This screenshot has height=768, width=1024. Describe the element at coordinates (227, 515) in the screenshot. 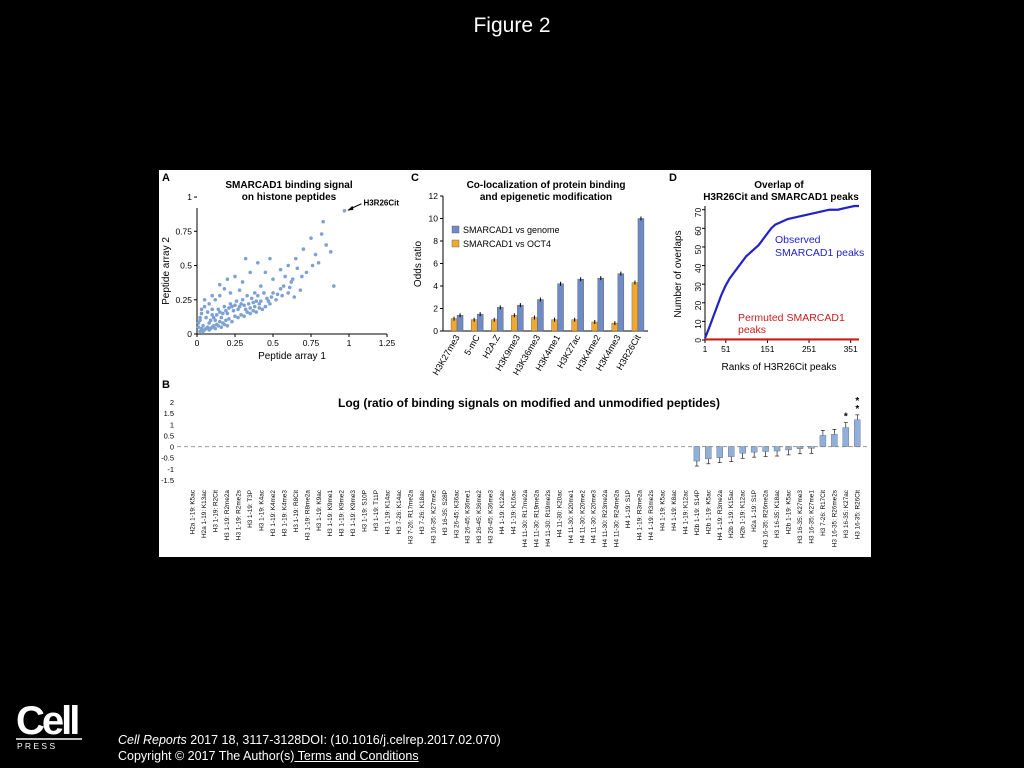

I see `peptide-label: H3 1-19: R2me2a` at that location.